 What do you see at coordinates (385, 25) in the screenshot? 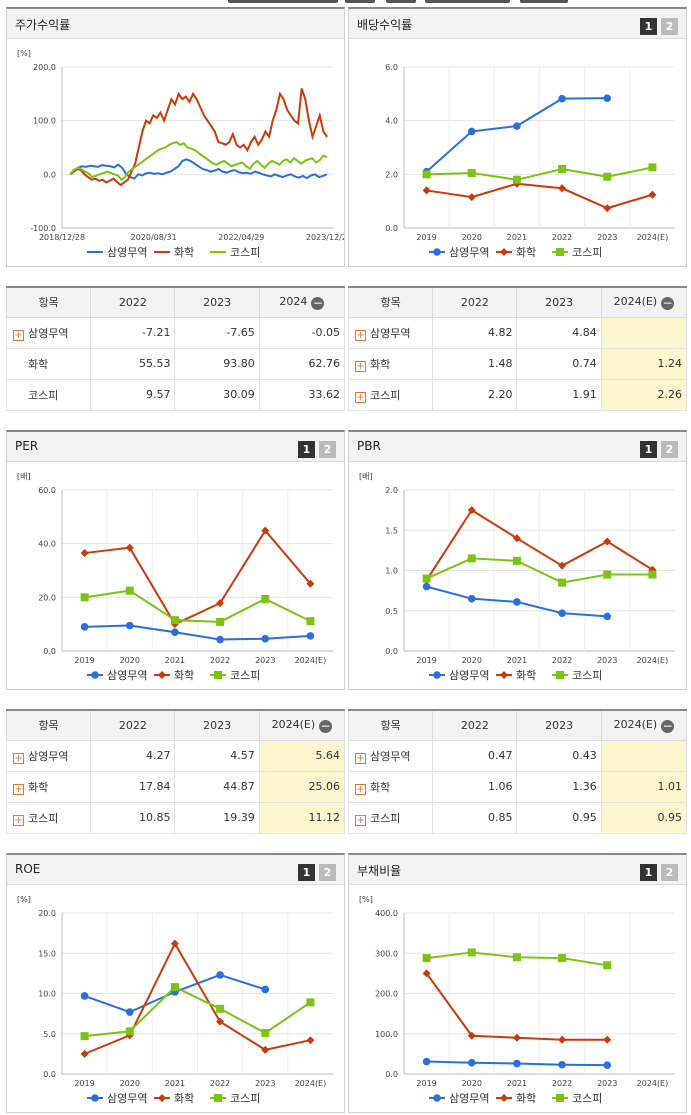
I see `panel-title: 배당수익률` at bounding box center [385, 25].